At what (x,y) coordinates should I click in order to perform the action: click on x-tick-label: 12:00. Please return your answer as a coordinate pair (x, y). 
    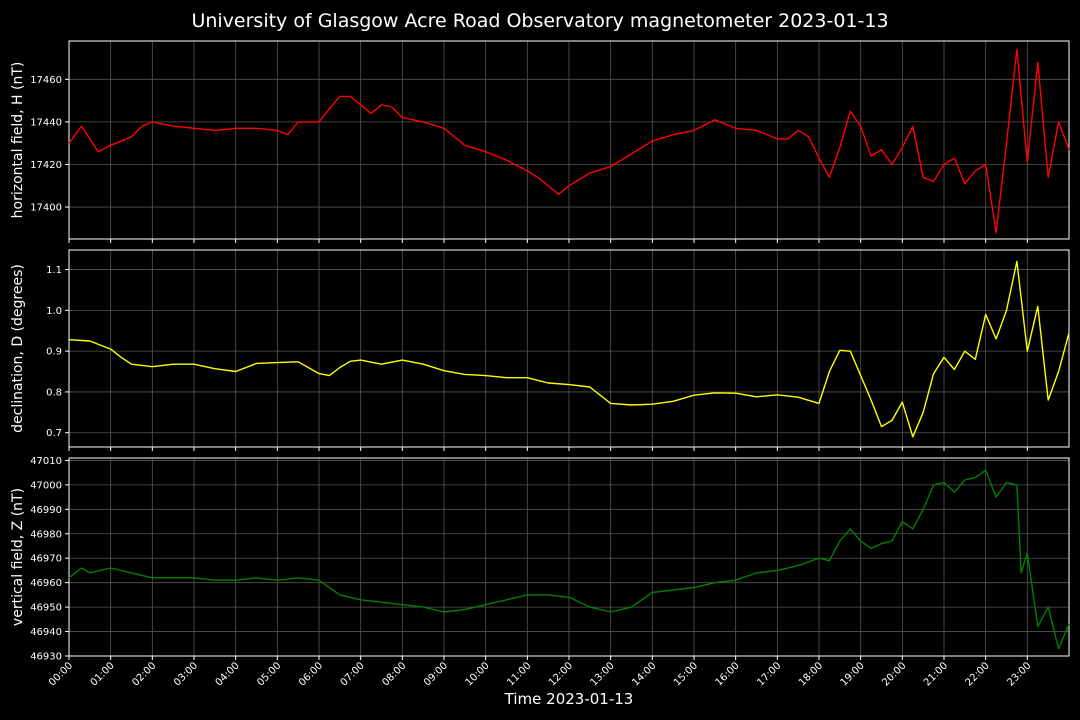
    Looking at the image, I should click on (561, 674).